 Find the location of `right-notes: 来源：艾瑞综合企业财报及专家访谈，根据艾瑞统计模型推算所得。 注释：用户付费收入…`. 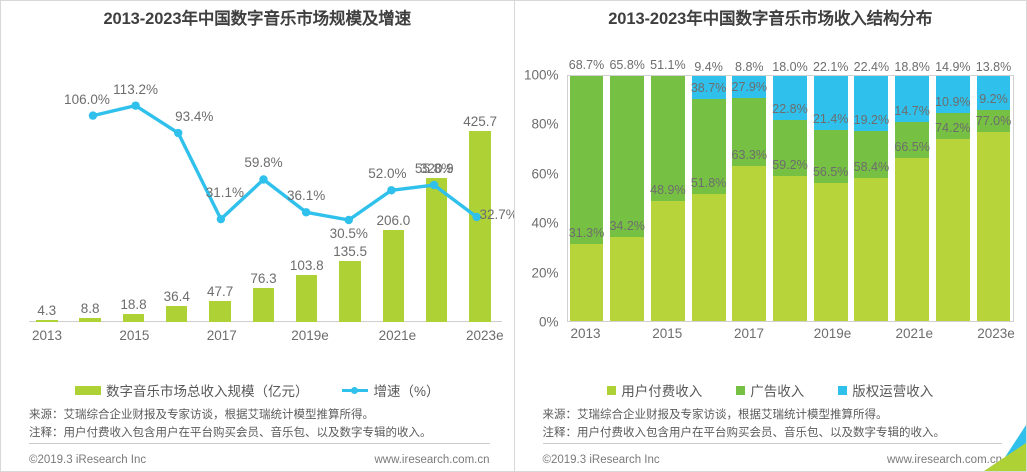

right-notes: 来源：艾瑞综合企业财报及专家访谈，根据艾瑞统计模型推算所得。 注释：用户付费收入… is located at coordinates (773, 425).